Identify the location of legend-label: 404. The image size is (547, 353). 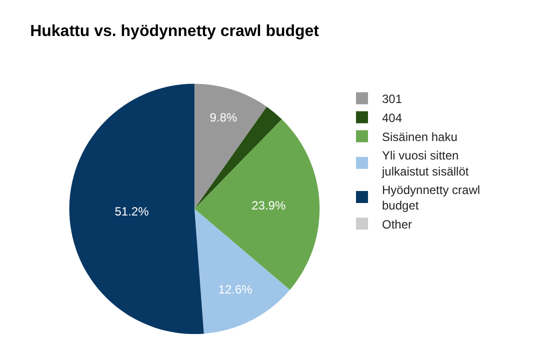
(392, 117).